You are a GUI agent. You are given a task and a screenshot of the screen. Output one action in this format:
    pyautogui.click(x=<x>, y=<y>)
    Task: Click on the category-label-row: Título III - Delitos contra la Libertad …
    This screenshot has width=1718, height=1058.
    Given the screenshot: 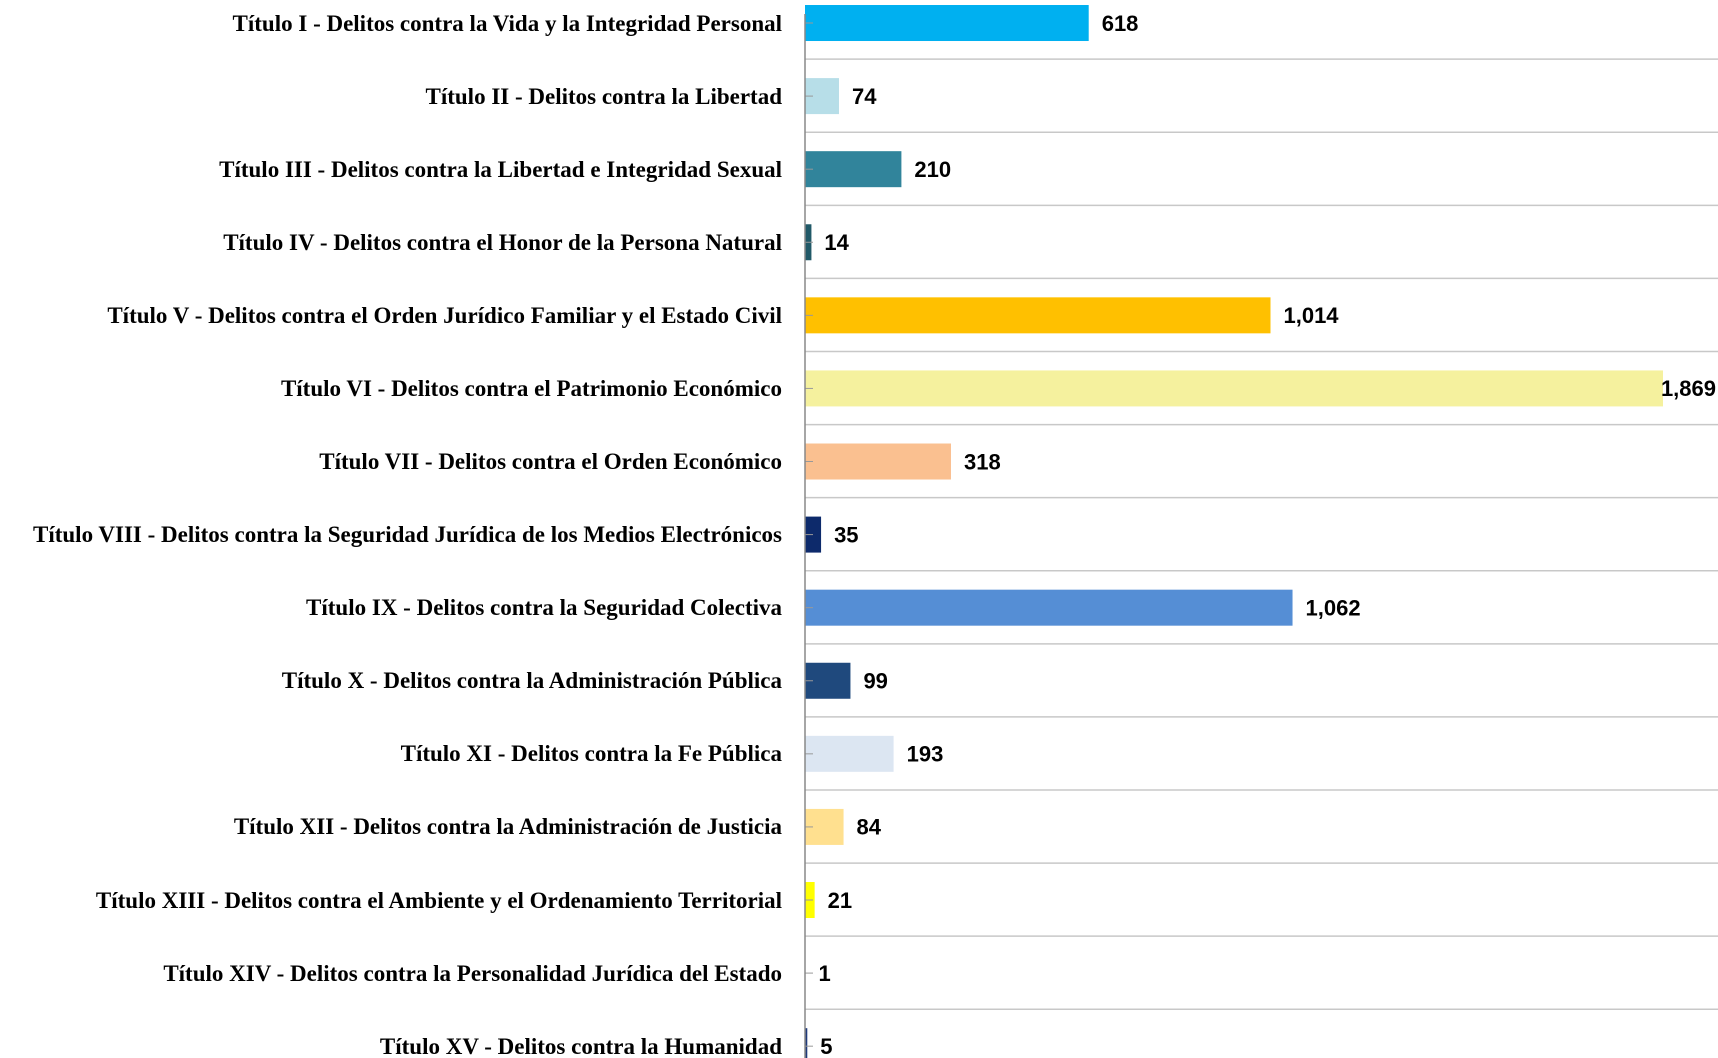 What is the action you would take?
    pyautogui.click(x=391, y=169)
    